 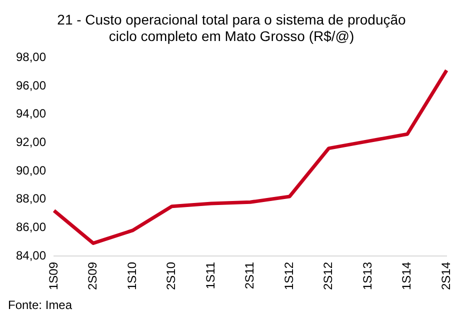 What do you see at coordinates (31, 113) in the screenshot?
I see `y-tick-label: 94,00` at bounding box center [31, 113].